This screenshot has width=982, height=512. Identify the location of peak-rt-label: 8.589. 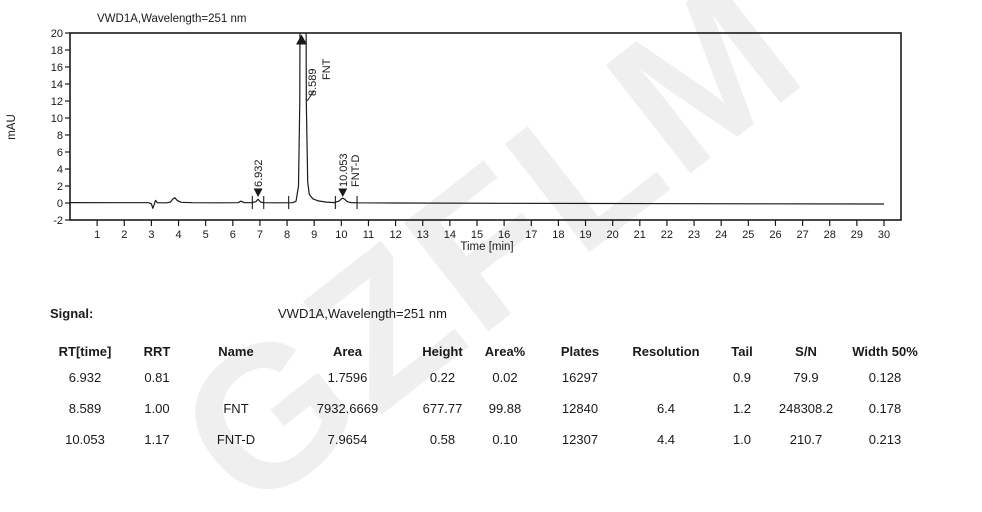
(313, 82).